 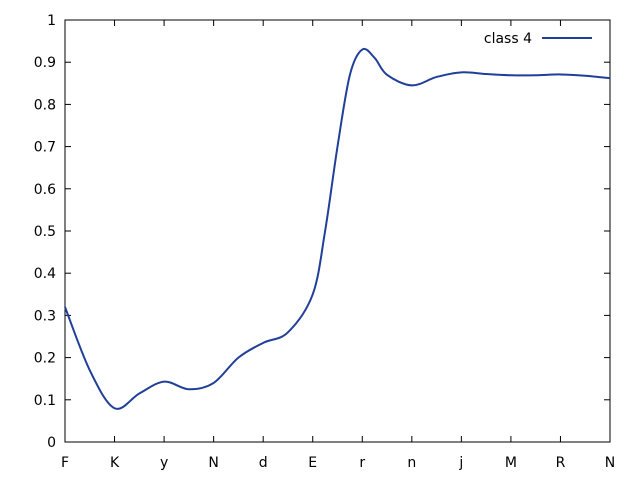 I want to click on x-tick-label: d, so click(x=263, y=463).